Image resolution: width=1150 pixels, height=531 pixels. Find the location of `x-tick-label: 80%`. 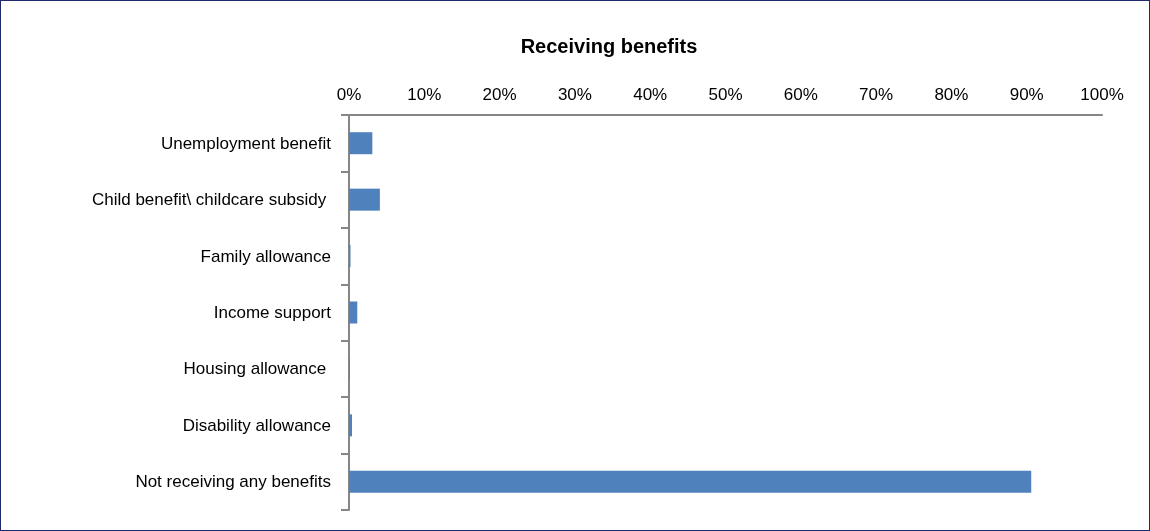

x-tick-label: 80% is located at coordinates (951, 94).